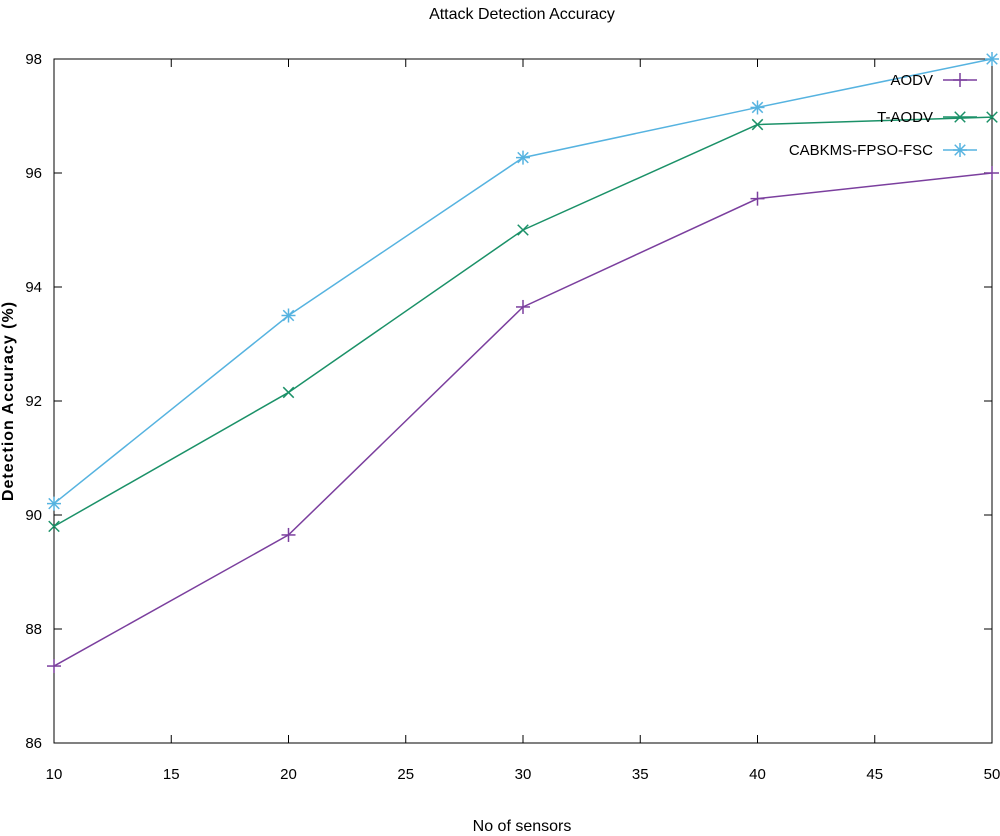 Image resolution: width=1000 pixels, height=836 pixels. What do you see at coordinates (522, 14) in the screenshot?
I see `chart-title: Attack Detection Accuracy` at bounding box center [522, 14].